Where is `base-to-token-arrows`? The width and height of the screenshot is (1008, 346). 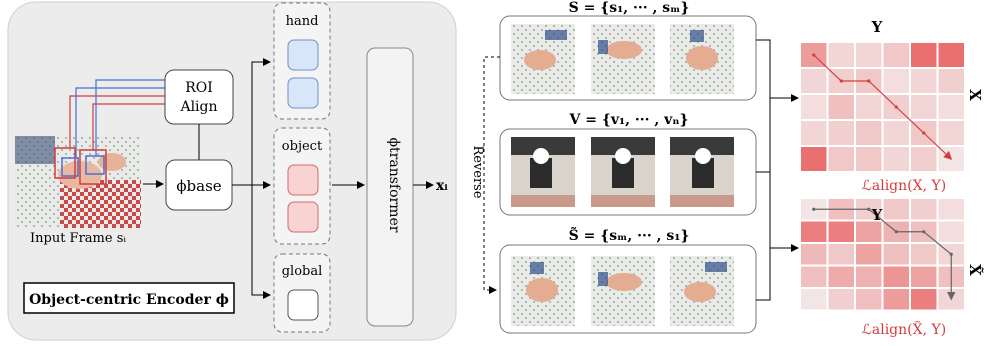
base-to-token-arrows is located at coordinates (251, 178).